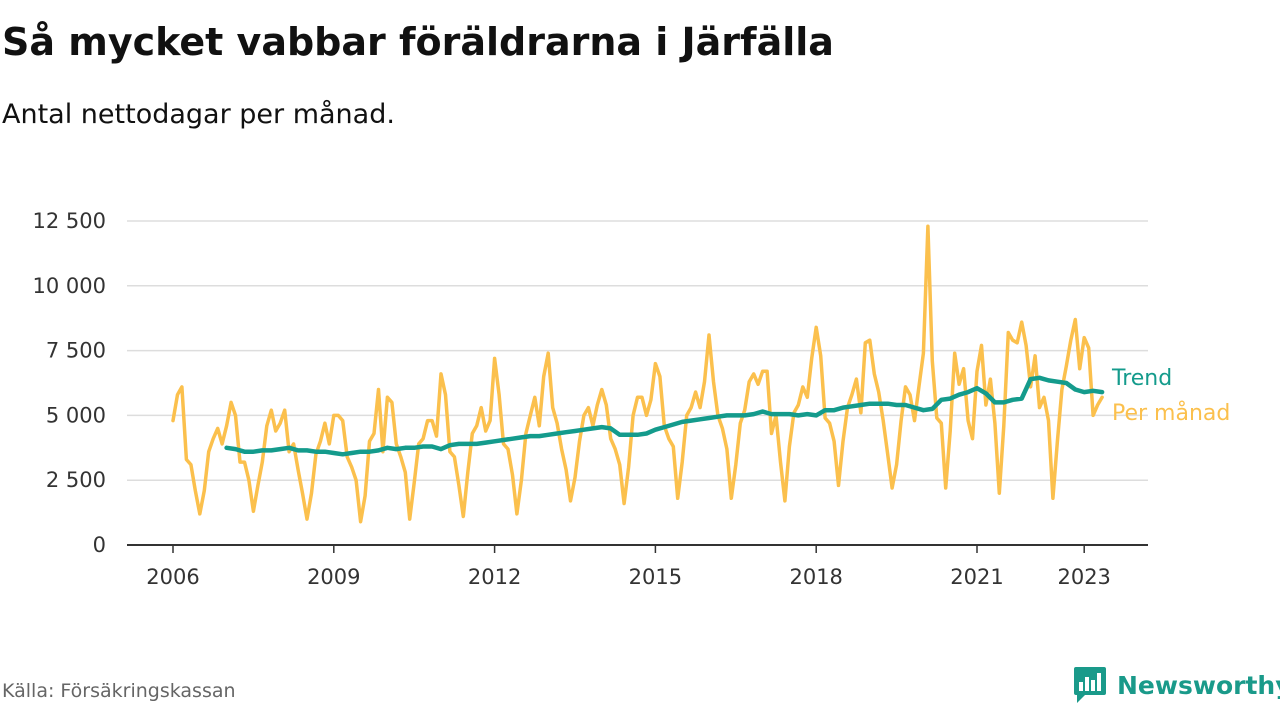  I want to click on trend-series-label: Trend, so click(1141, 378).